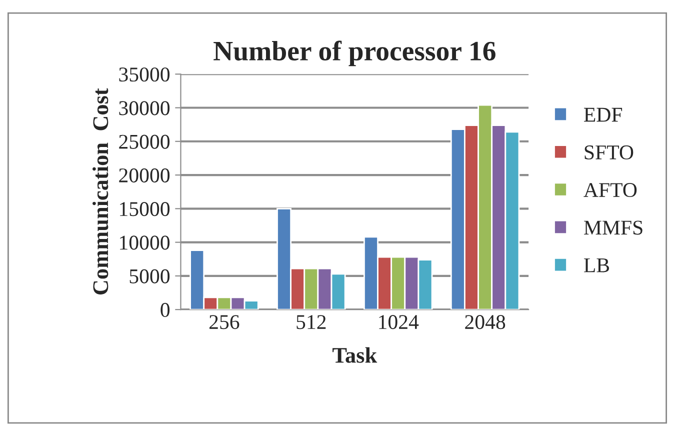  What do you see at coordinates (144, 175) in the screenshot?
I see `y-tick-label: 20000` at bounding box center [144, 175].